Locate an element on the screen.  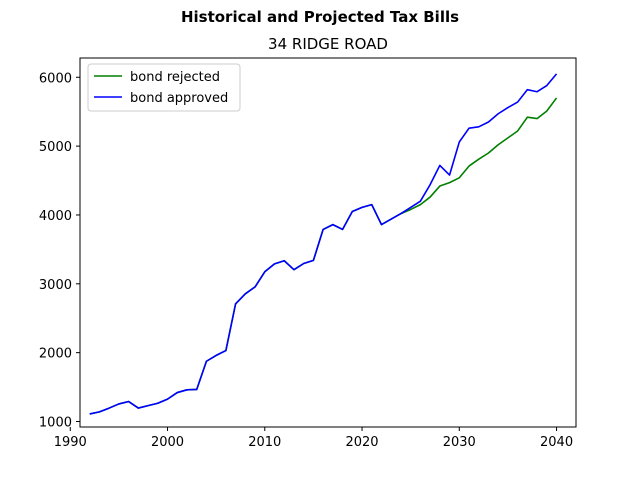
chart-title: Historical and Projected Tax Bills is located at coordinates (320, 17).